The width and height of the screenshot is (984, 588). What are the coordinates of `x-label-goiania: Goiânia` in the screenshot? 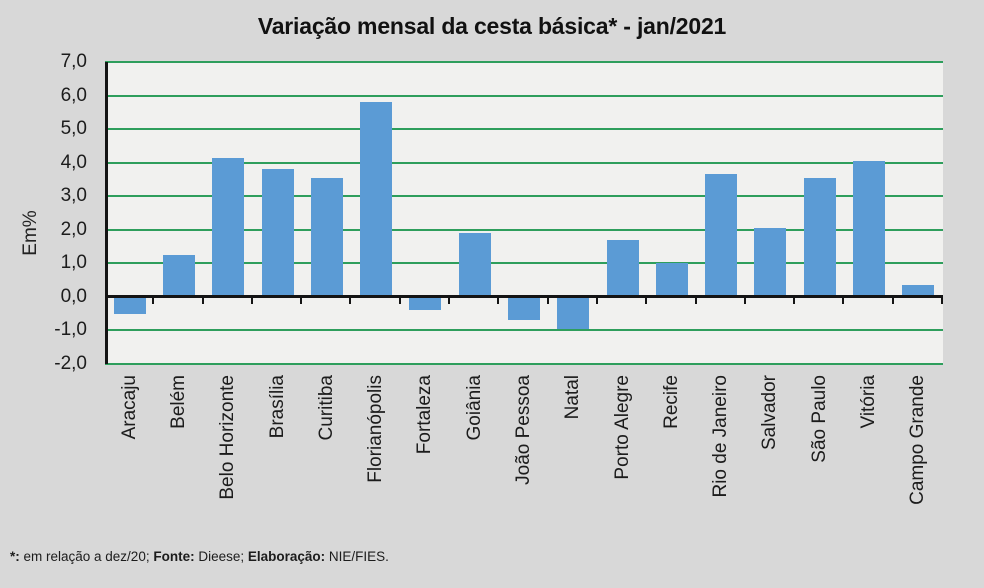 It's located at (474, 408).